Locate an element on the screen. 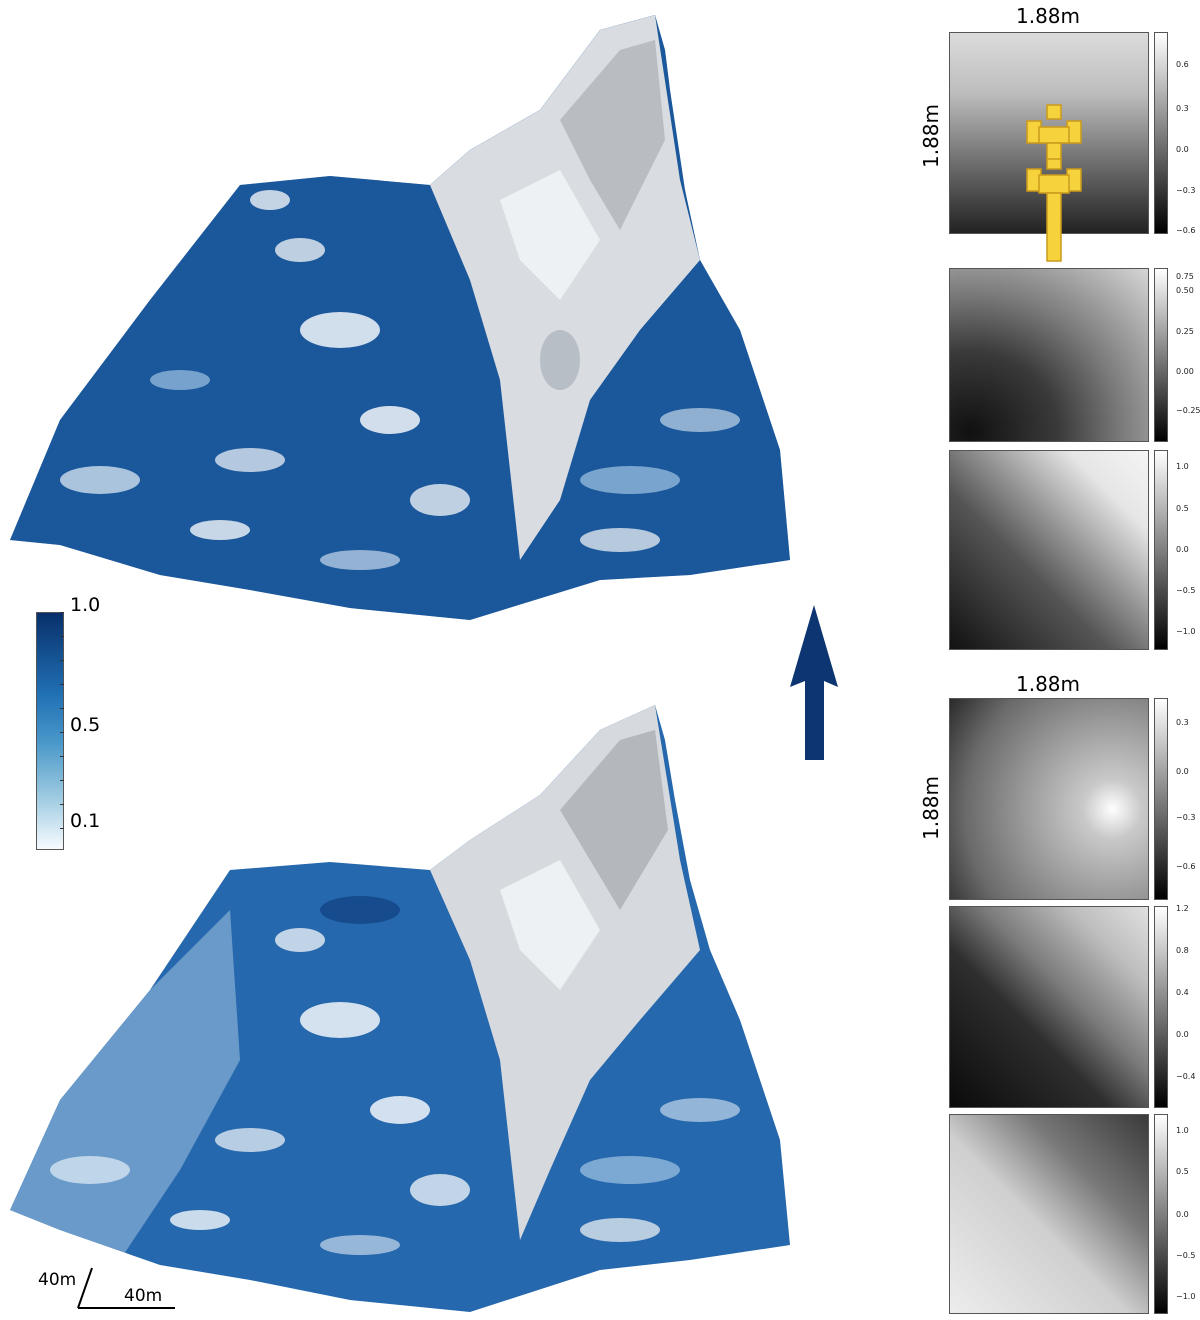 The width and height of the screenshot is (1200, 1320). tick: 0.50 is located at coordinates (1185, 290).